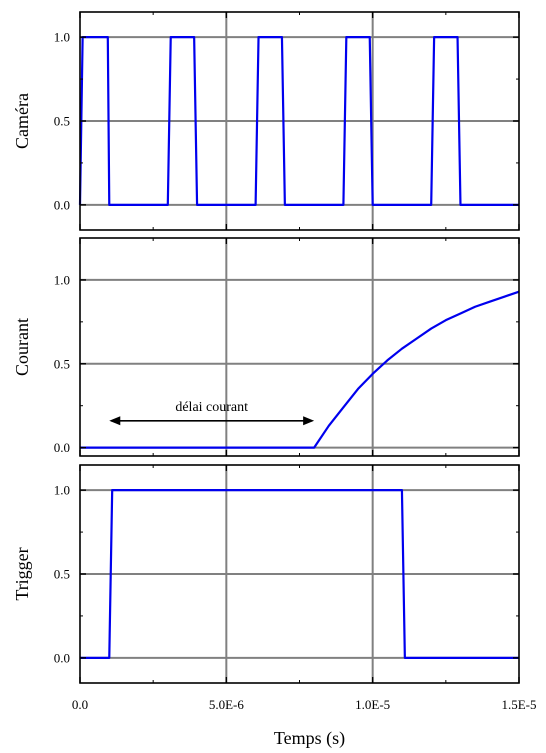  Describe the element at coordinates (211, 407) in the screenshot. I see `delay-annotation-label: délai courant` at that location.